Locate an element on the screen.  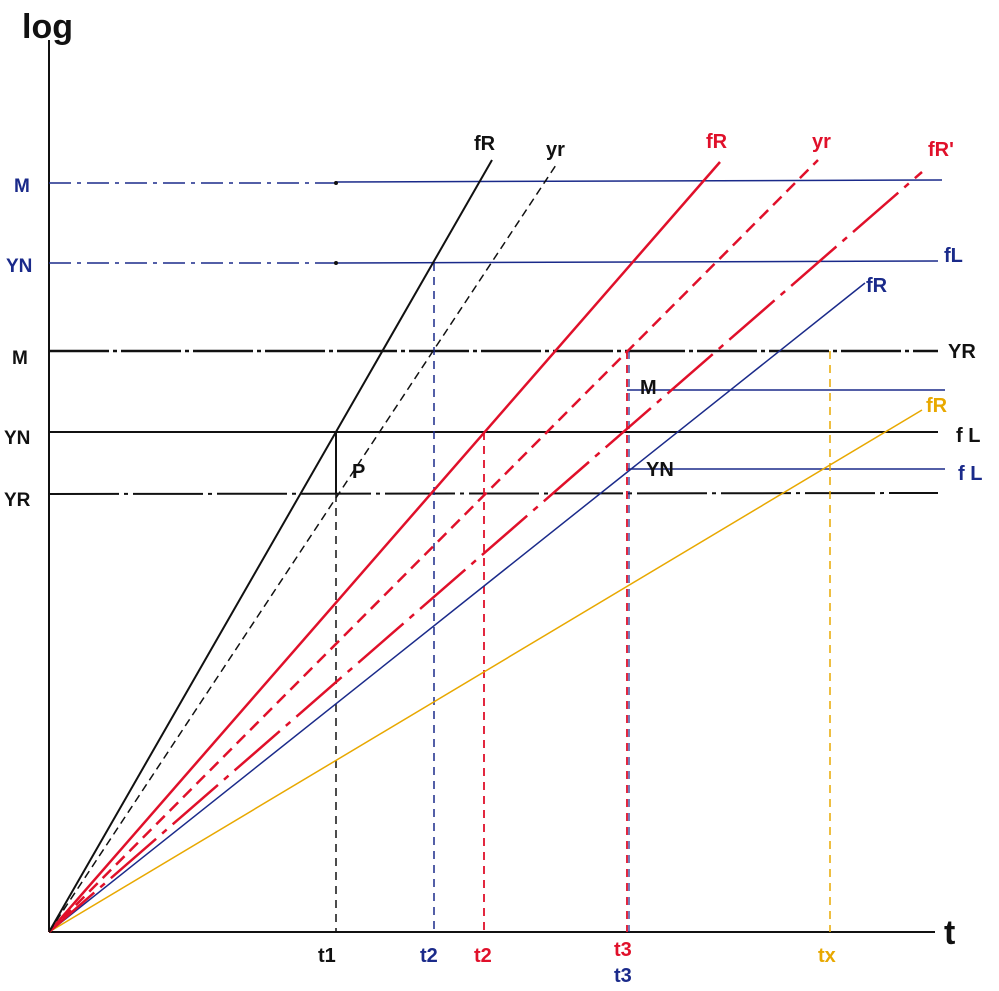
label-orange-fr: fR is located at coordinates (937, 406).